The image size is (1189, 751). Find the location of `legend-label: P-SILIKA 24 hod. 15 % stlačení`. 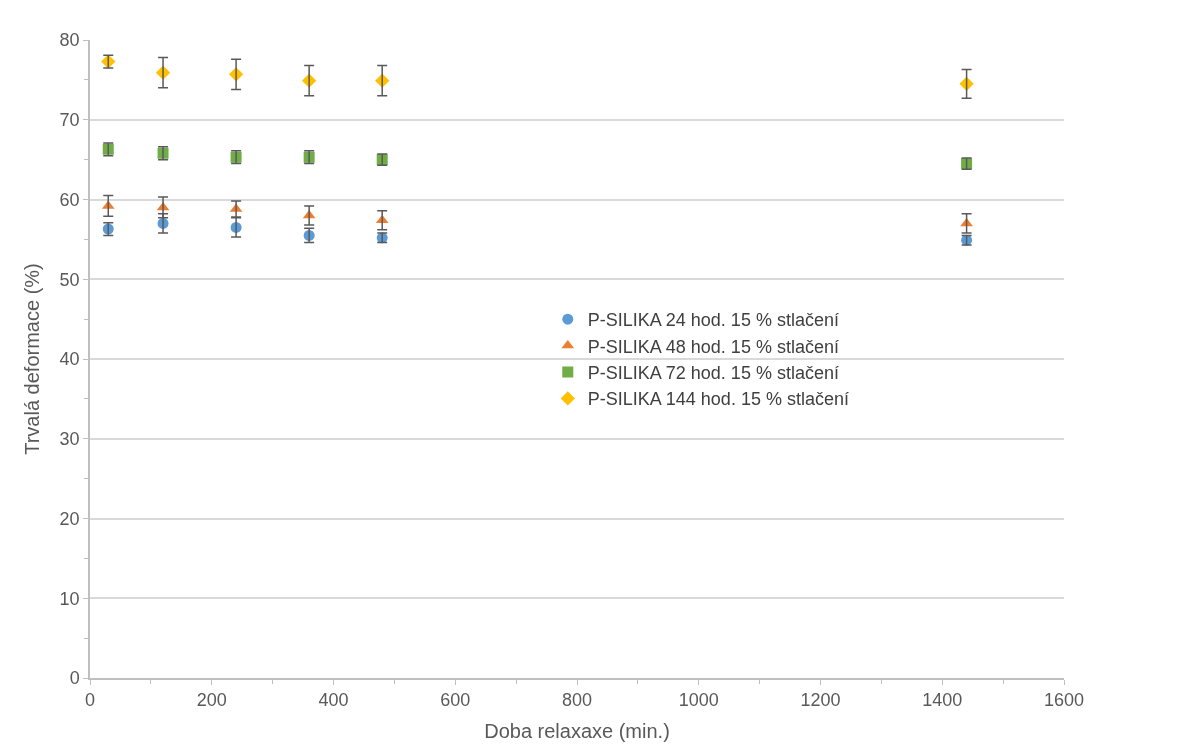

legend-label: P-SILIKA 24 hod. 15 % stlačení is located at coordinates (713, 320).